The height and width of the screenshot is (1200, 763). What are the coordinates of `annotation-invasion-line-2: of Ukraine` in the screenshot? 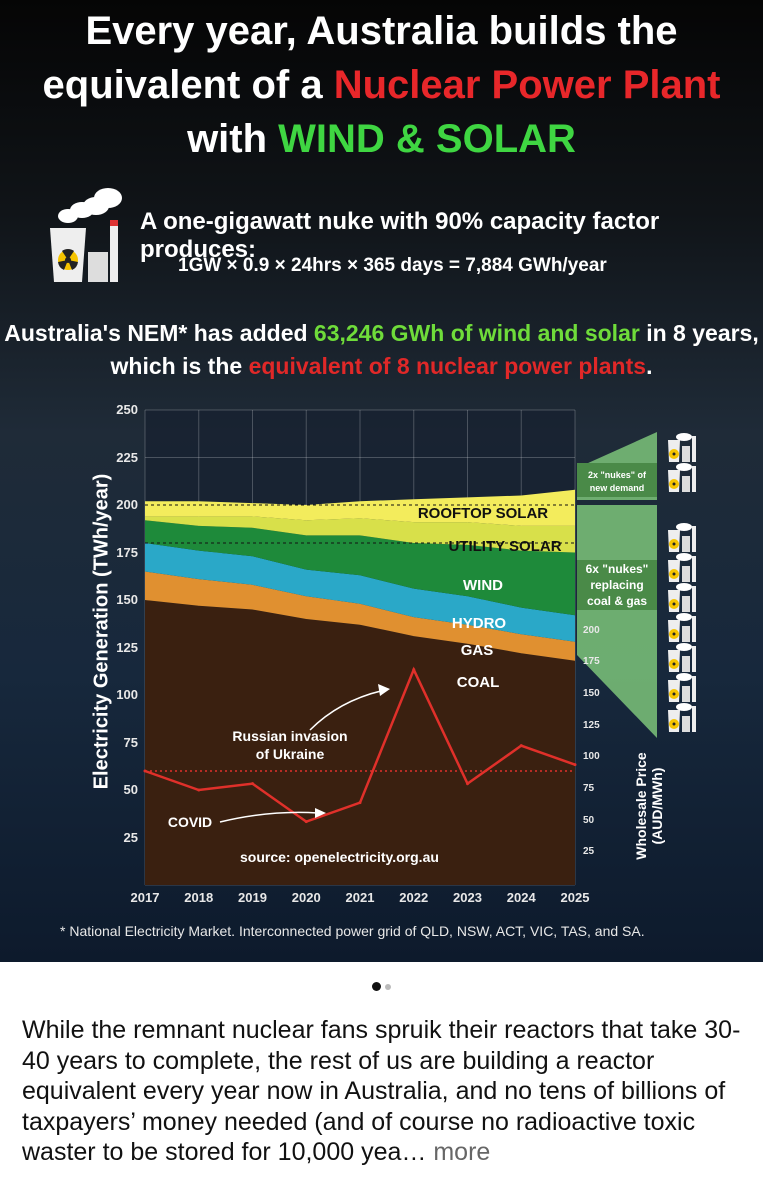 It's located at (290, 754).